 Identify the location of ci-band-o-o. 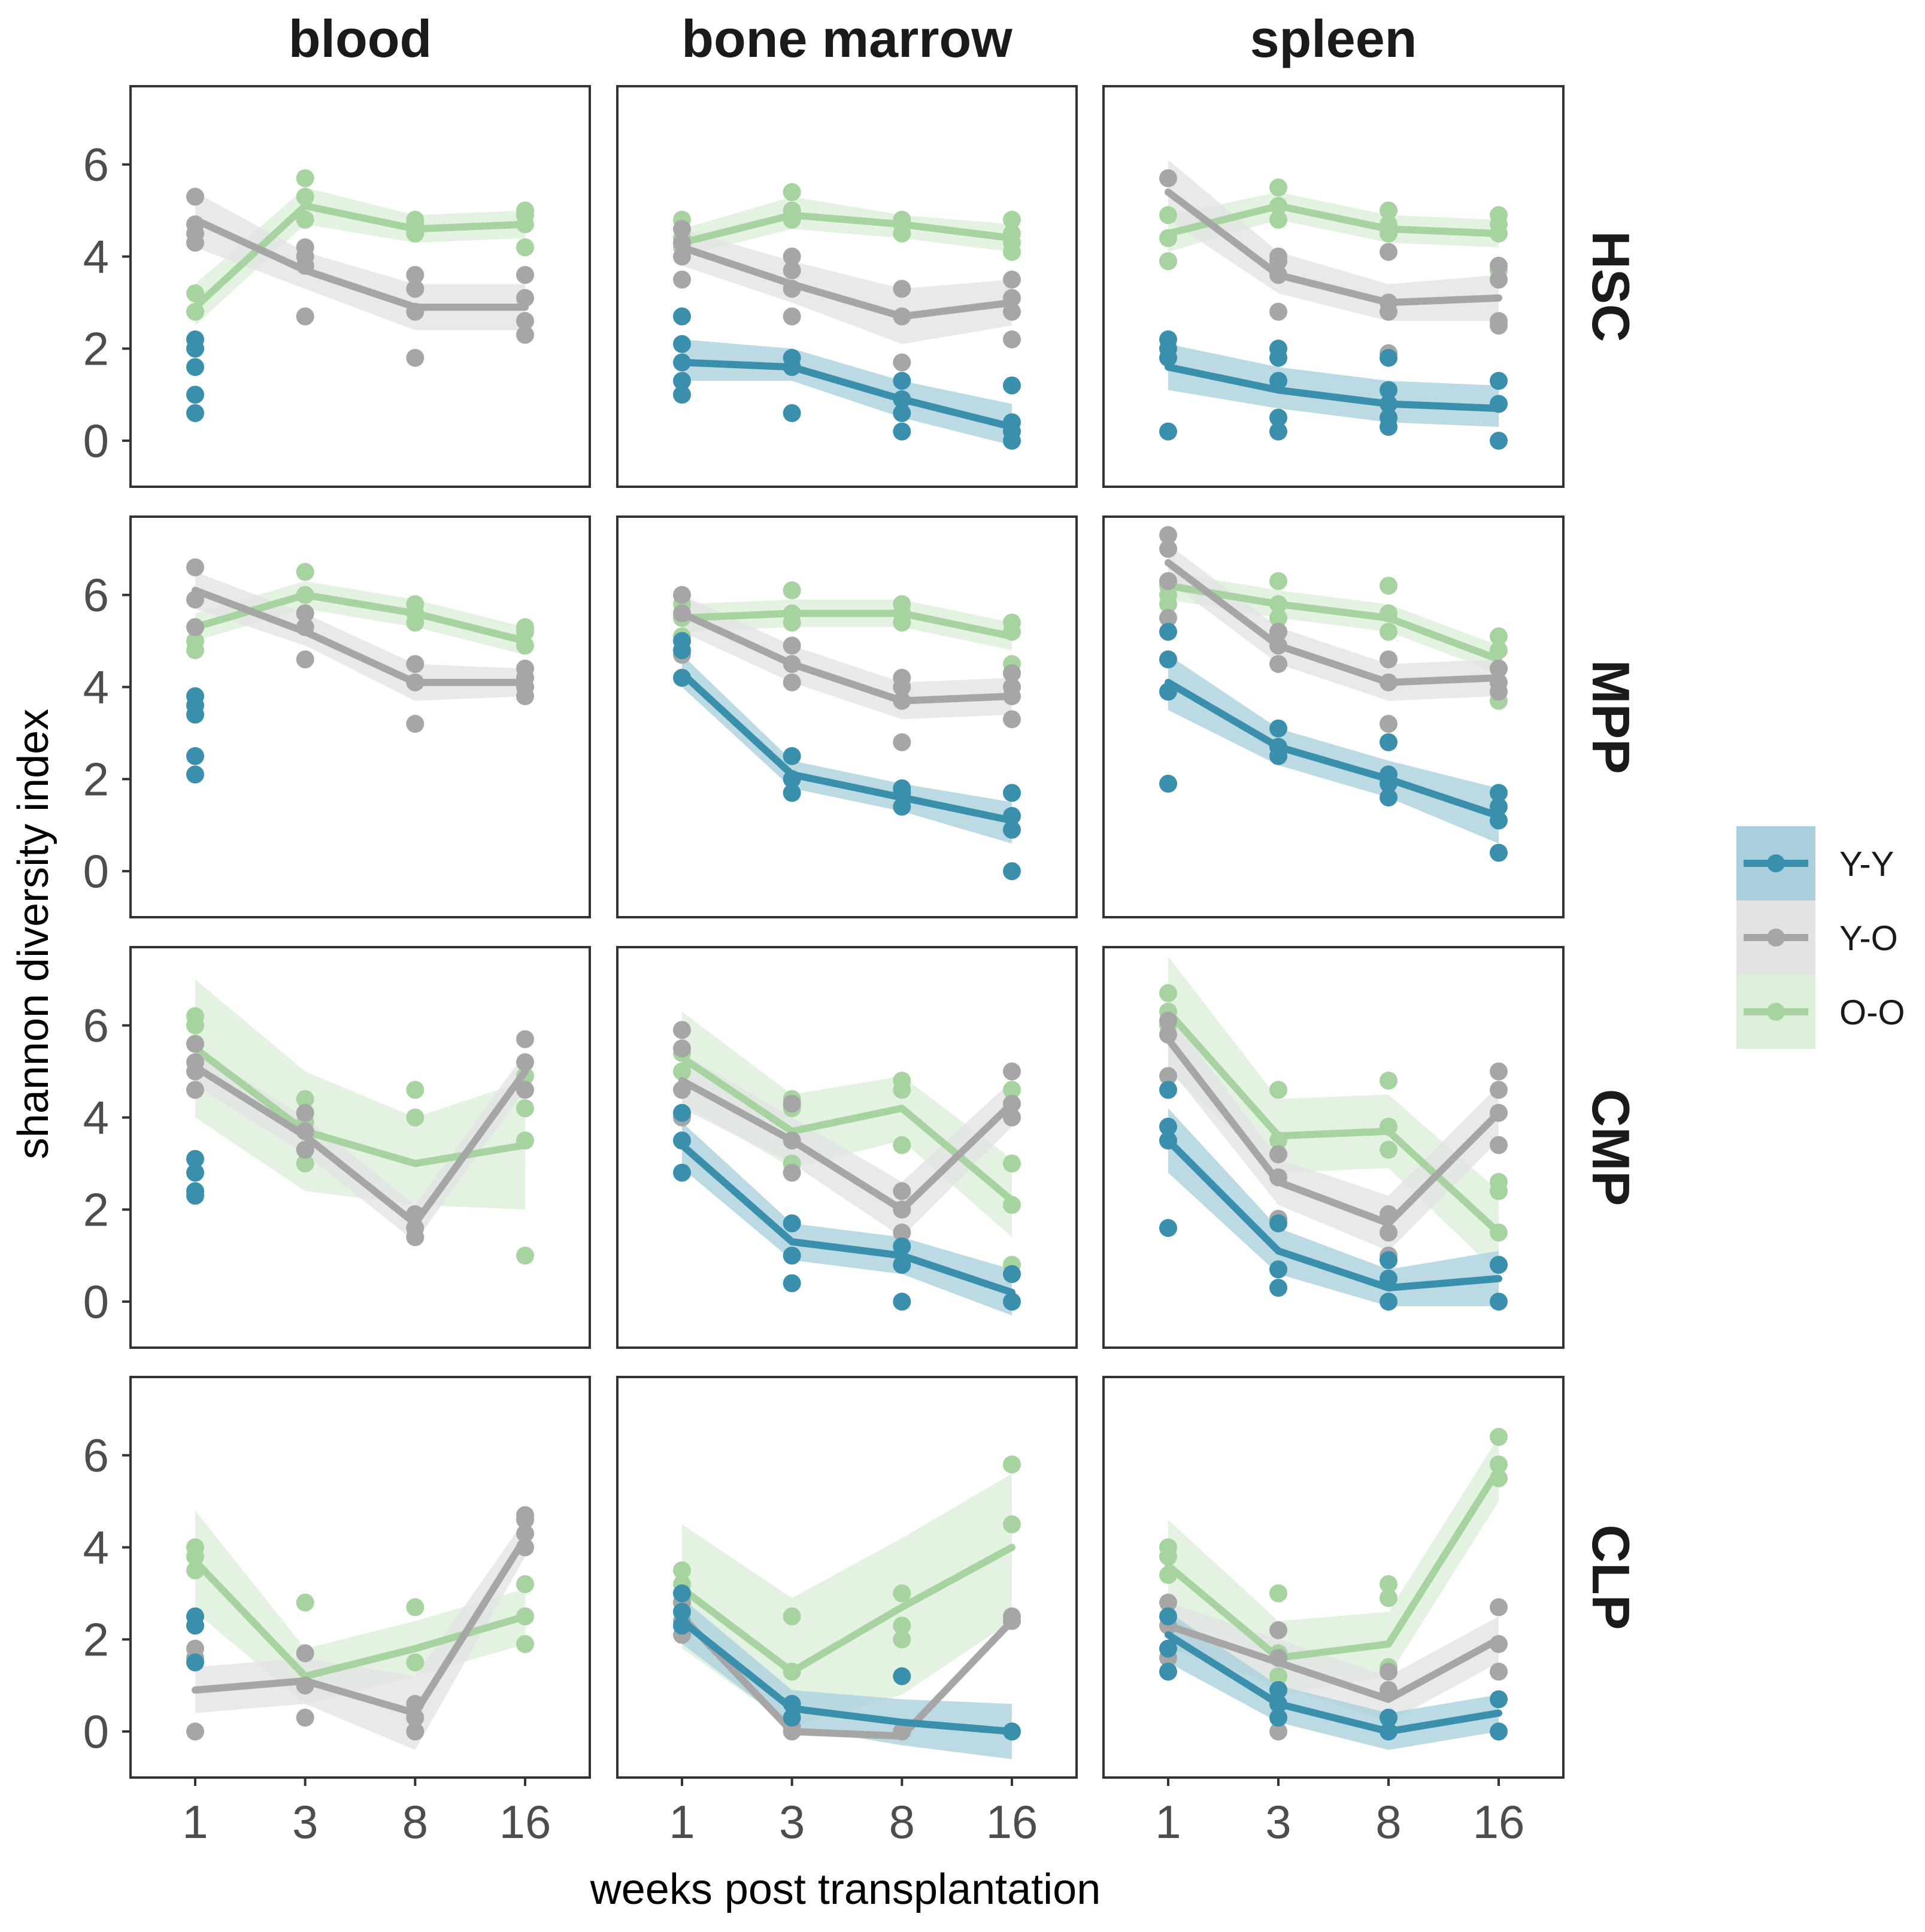
(847, 1600).